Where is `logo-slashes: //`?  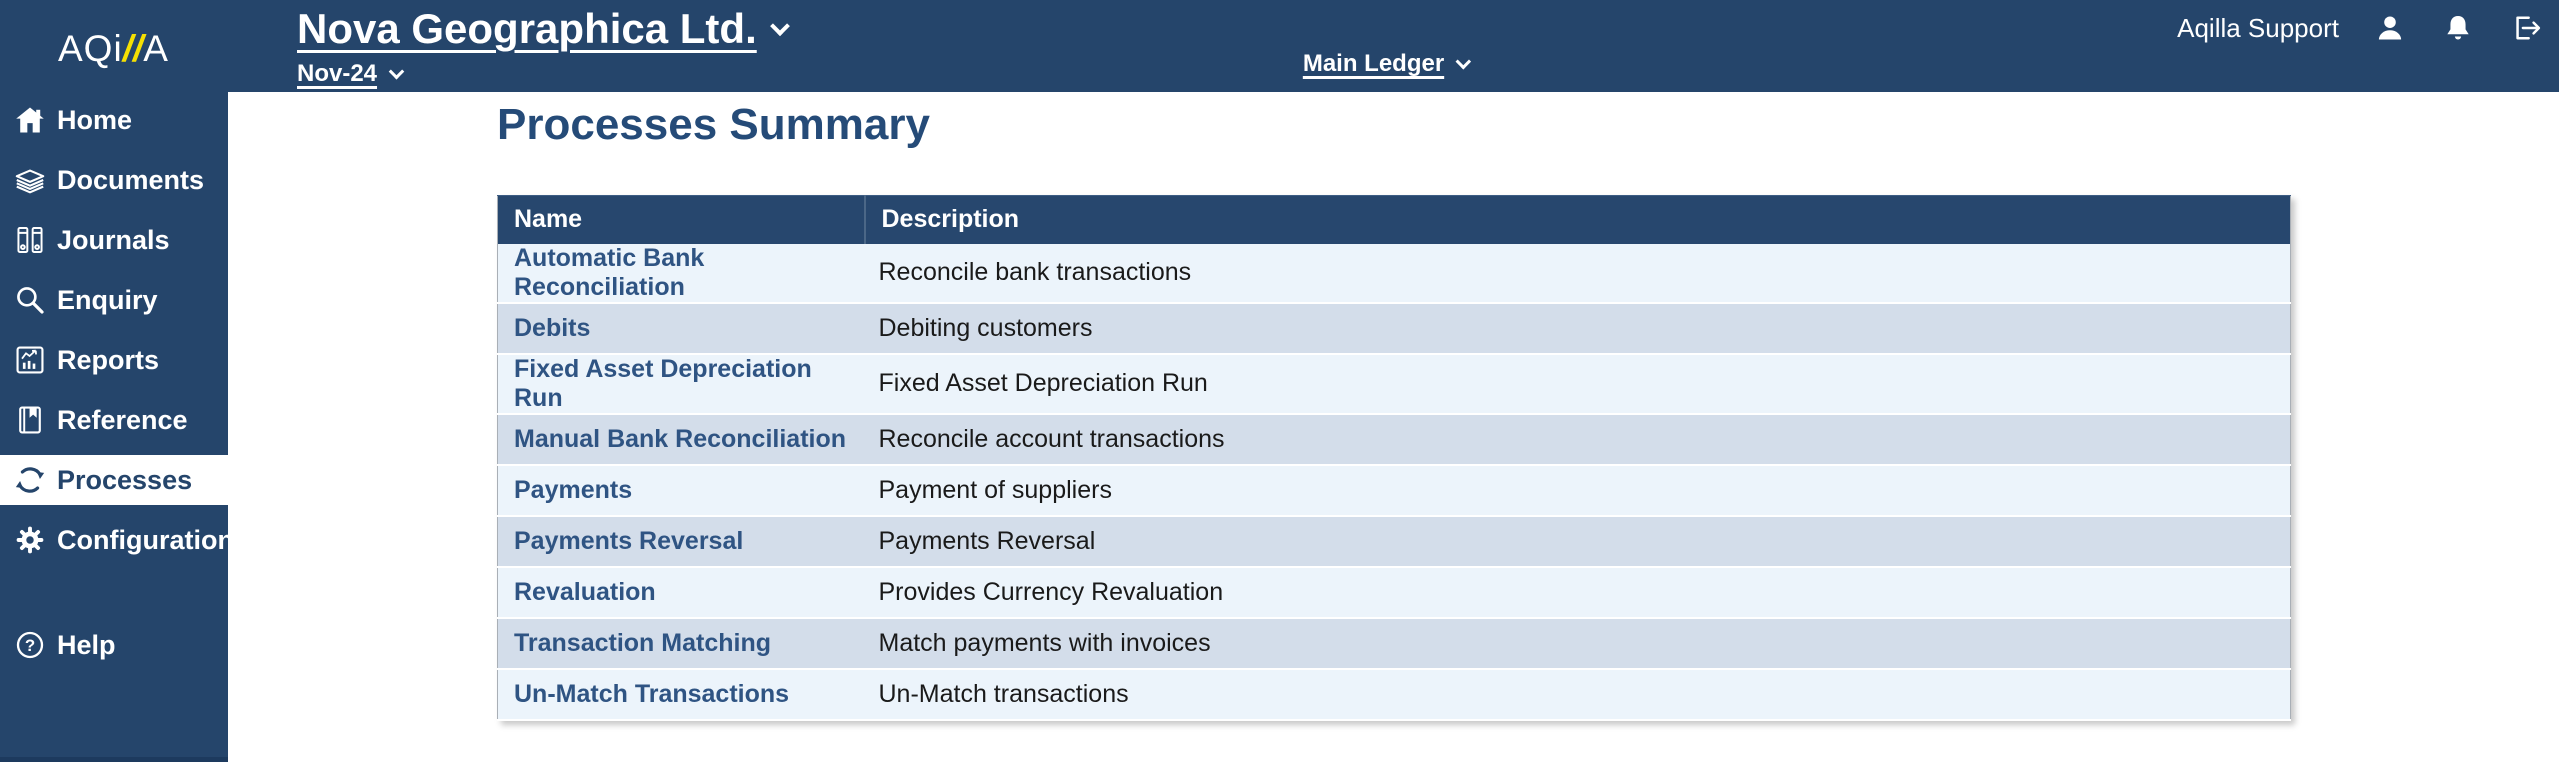
logo-slashes: // is located at coordinates (133, 48).